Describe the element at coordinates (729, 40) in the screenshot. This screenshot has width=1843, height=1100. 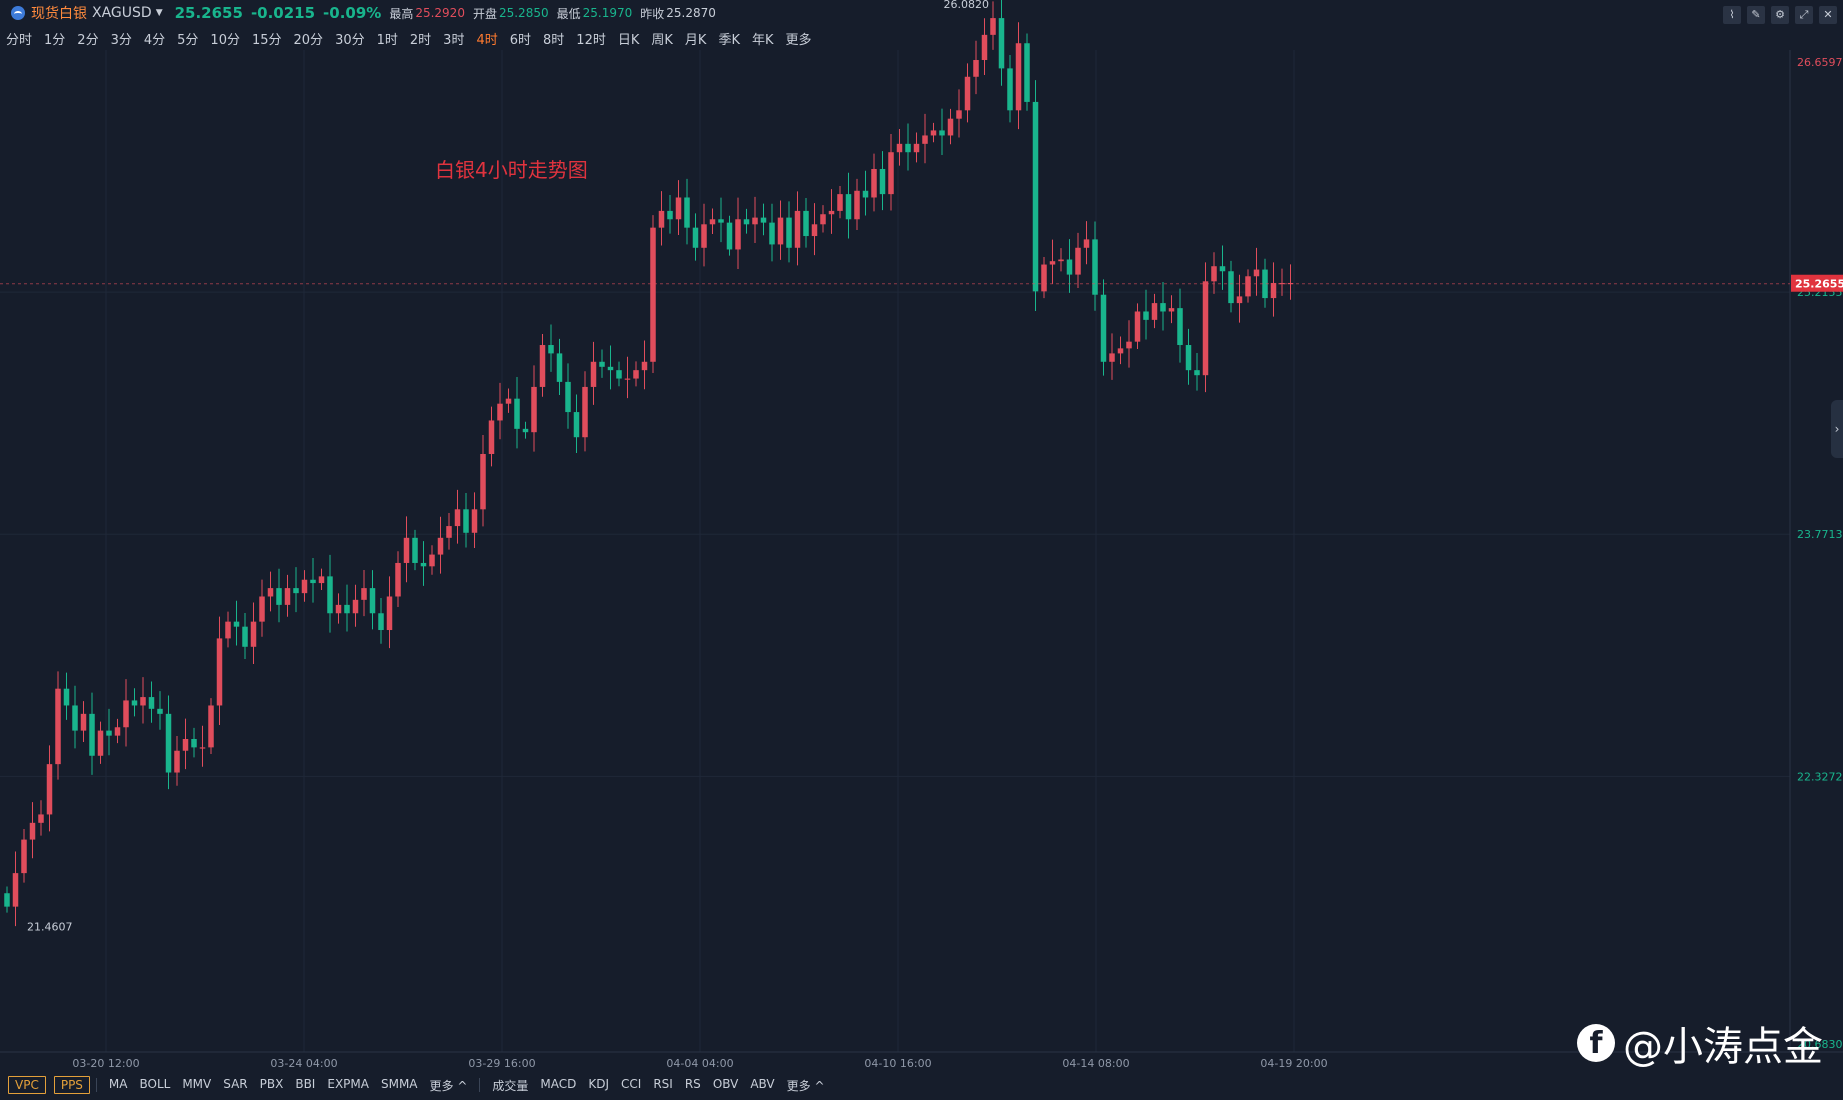
I see `interval-20: 季K` at that location.